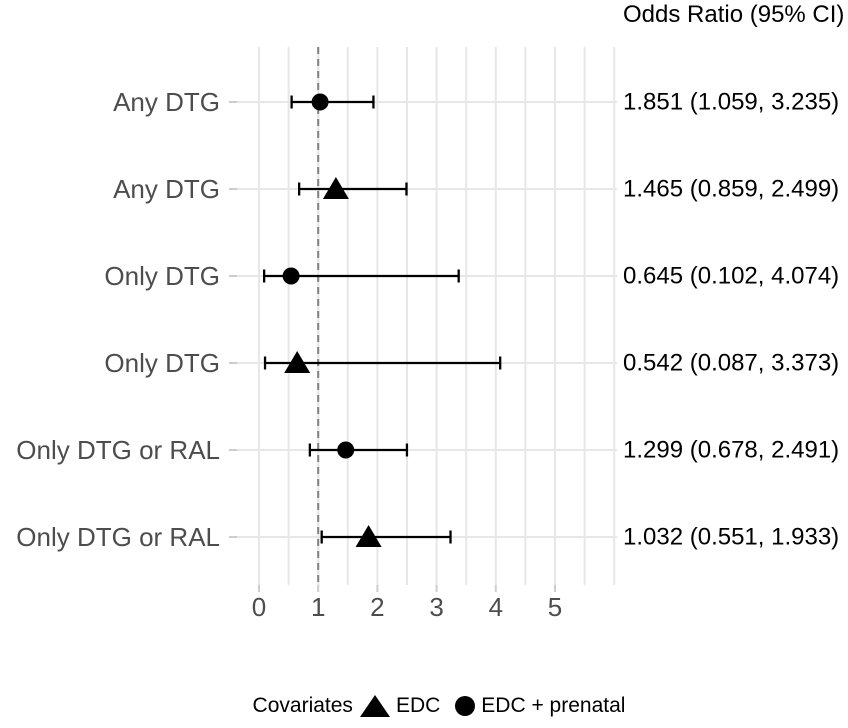 The image size is (848, 728). Describe the element at coordinates (436, 607) in the screenshot. I see `x-tick-label: 3` at that location.